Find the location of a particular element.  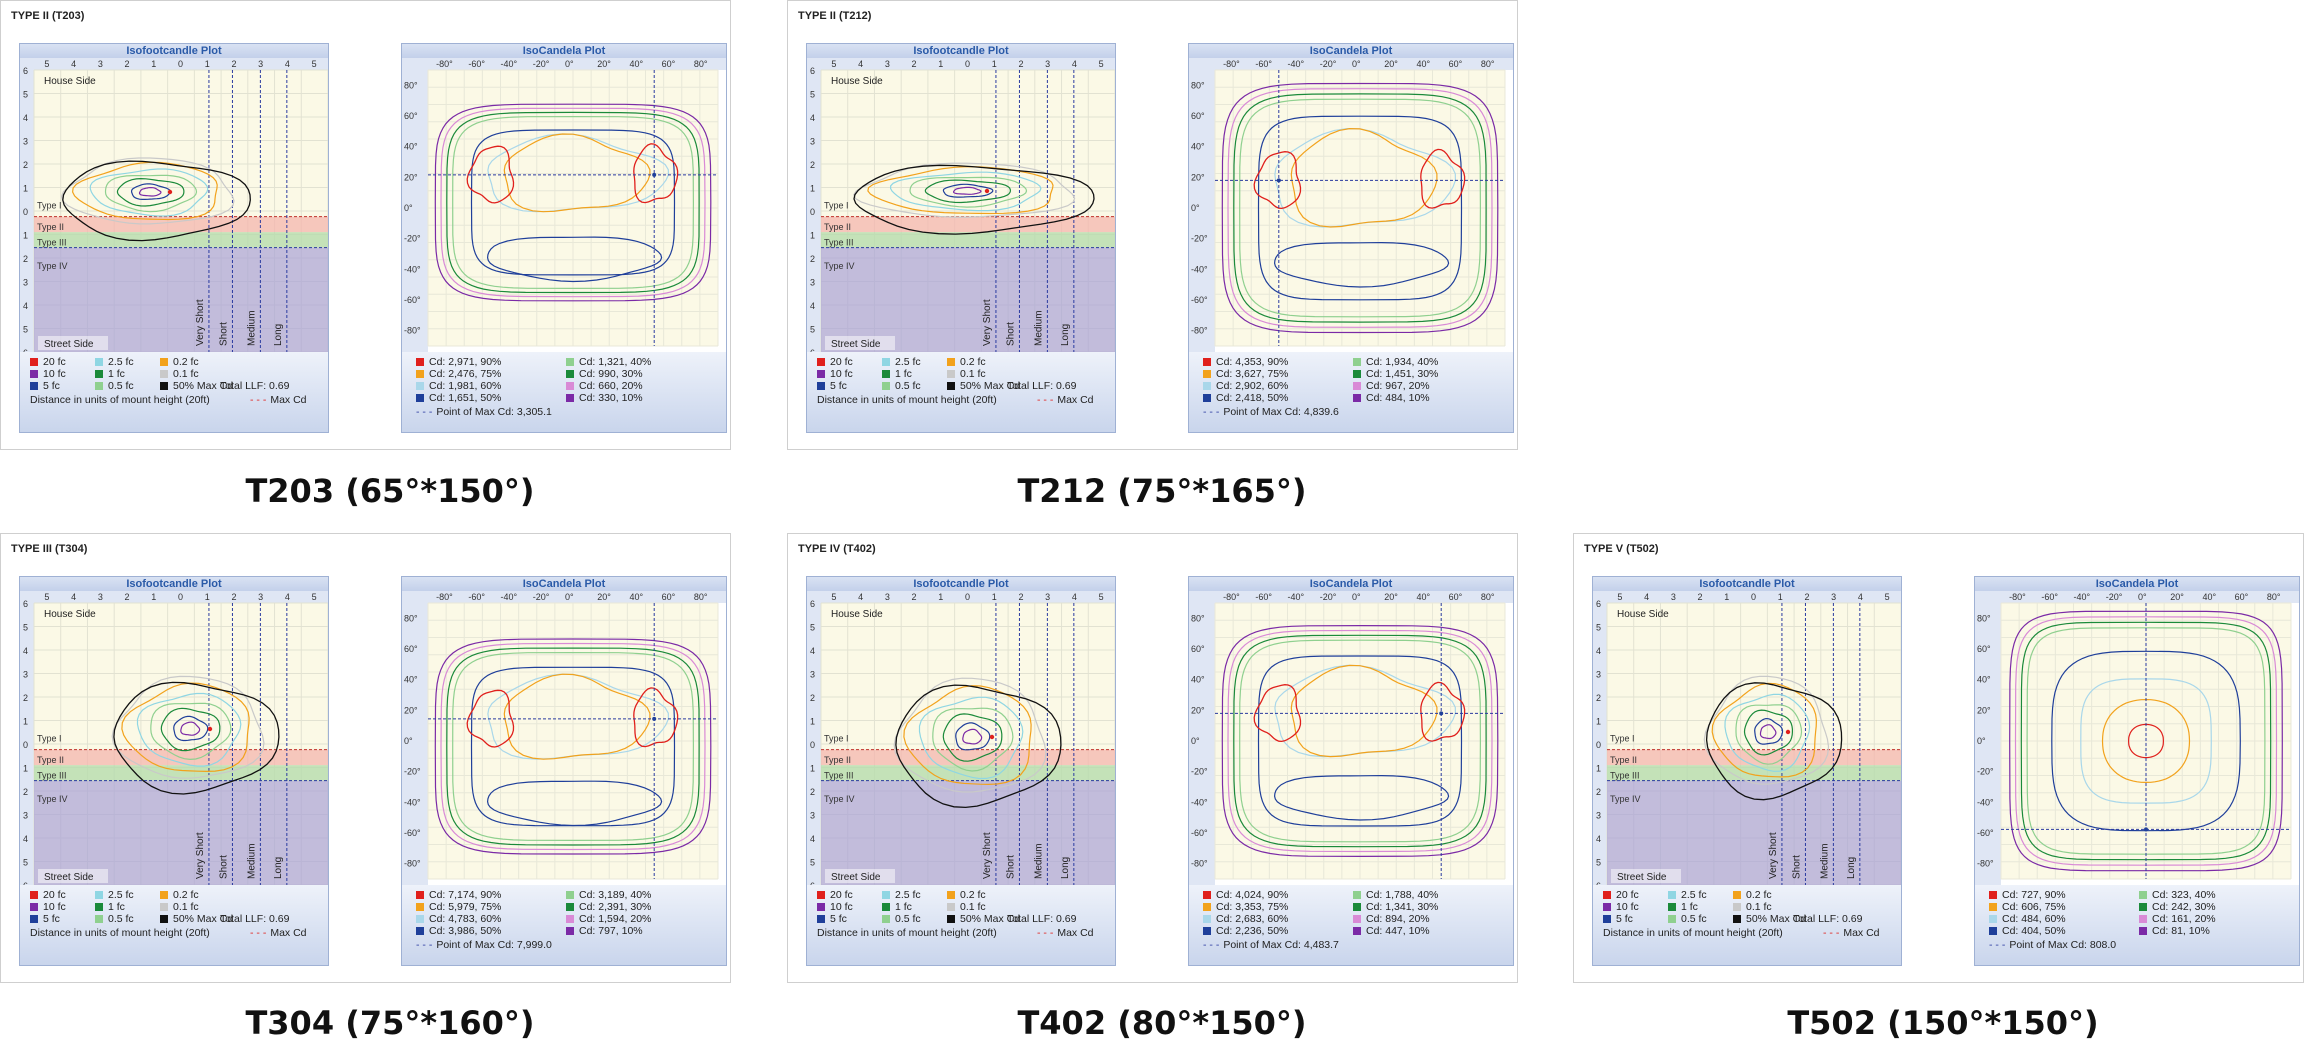

cd-legend-label: Cd: 81, 10% is located at coordinates (2181, 931).